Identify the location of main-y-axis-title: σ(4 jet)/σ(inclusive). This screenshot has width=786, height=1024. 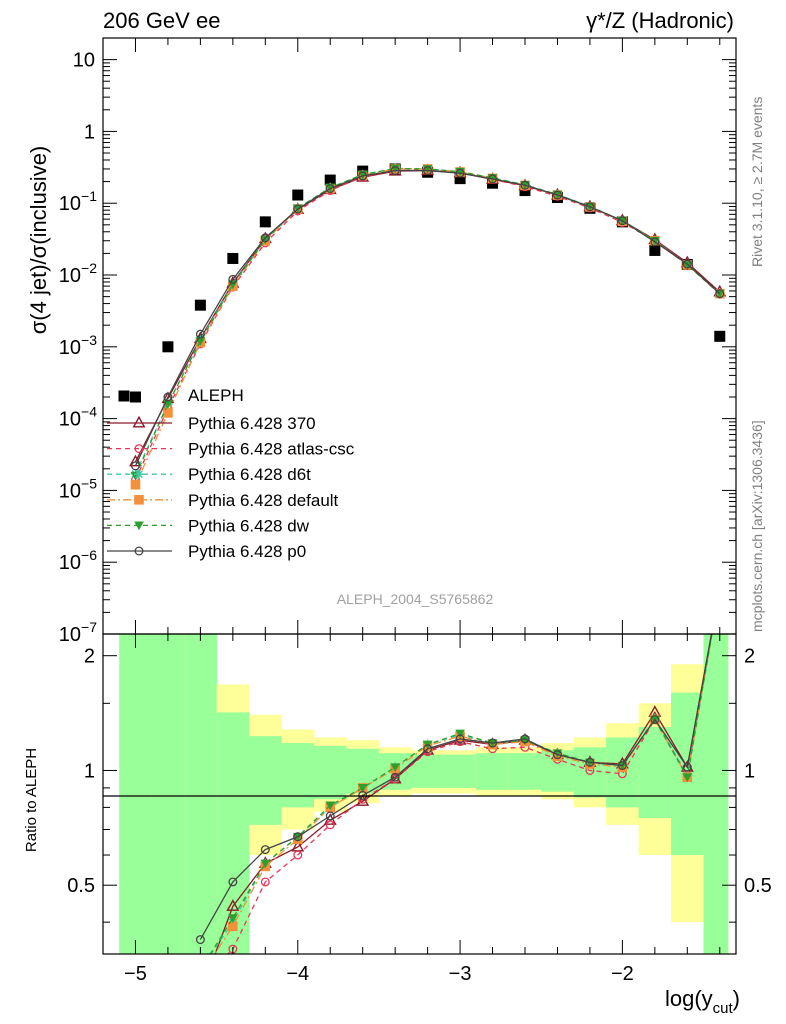
(38, 240).